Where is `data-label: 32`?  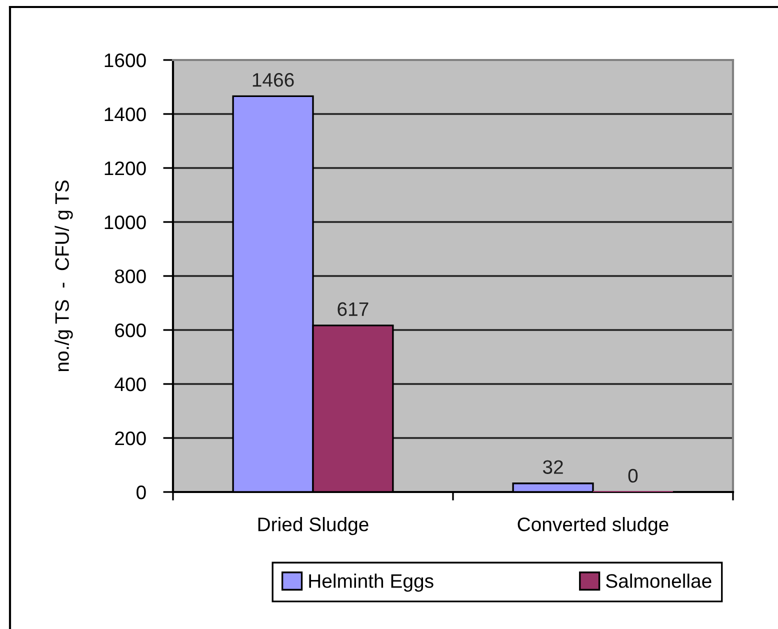 data-label: 32 is located at coordinates (552, 467).